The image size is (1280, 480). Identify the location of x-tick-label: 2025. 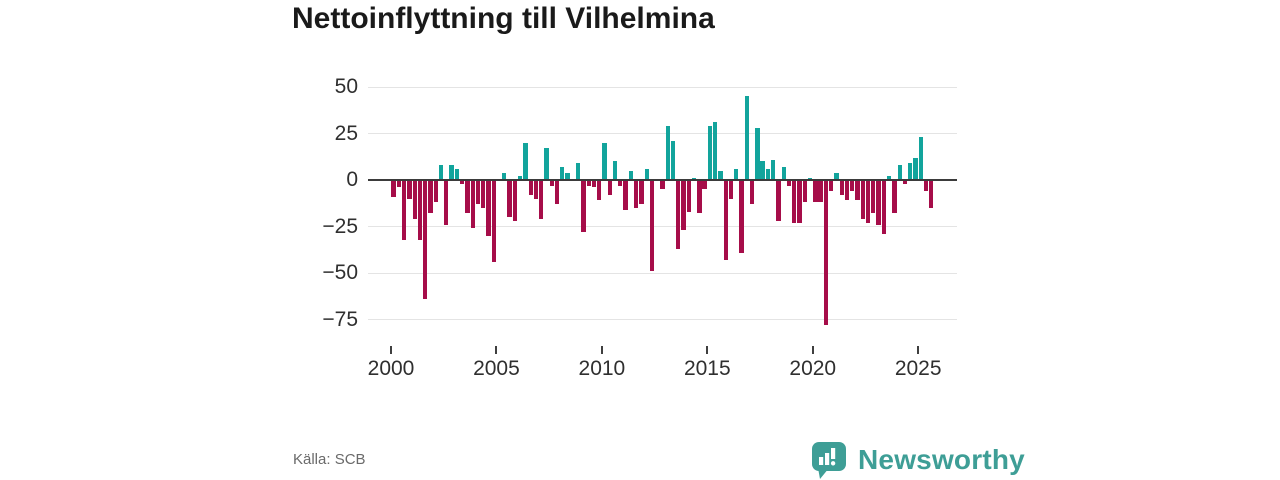
(918, 368).